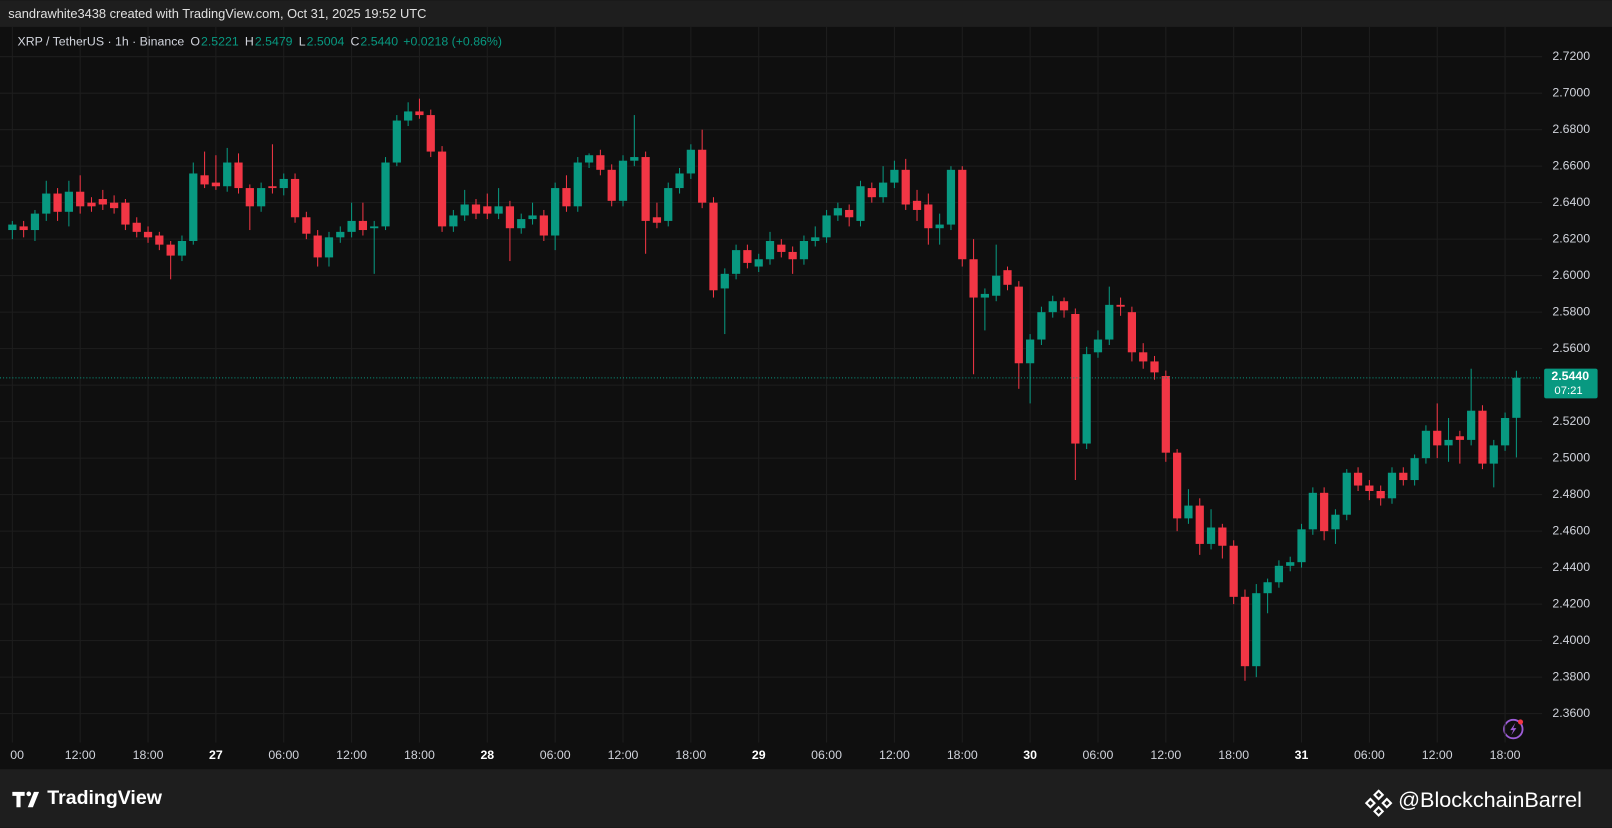  Describe the element at coordinates (1571, 421) in the screenshot. I see `y-tick-label: 2.5200` at that location.